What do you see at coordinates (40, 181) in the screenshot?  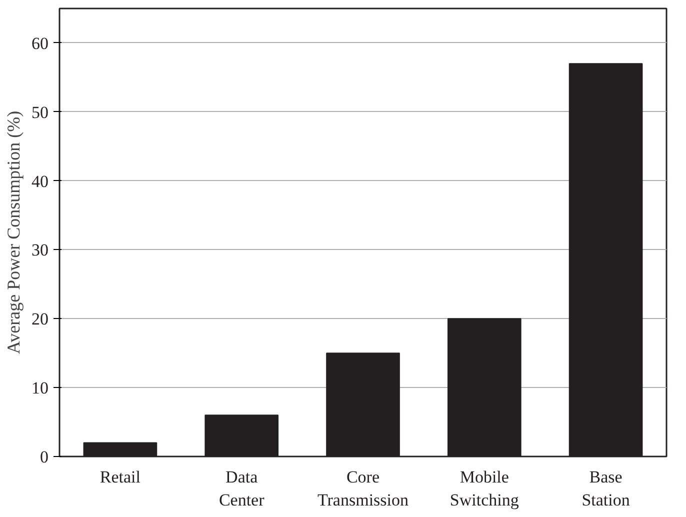 I see `y-tick-label: 40` at bounding box center [40, 181].